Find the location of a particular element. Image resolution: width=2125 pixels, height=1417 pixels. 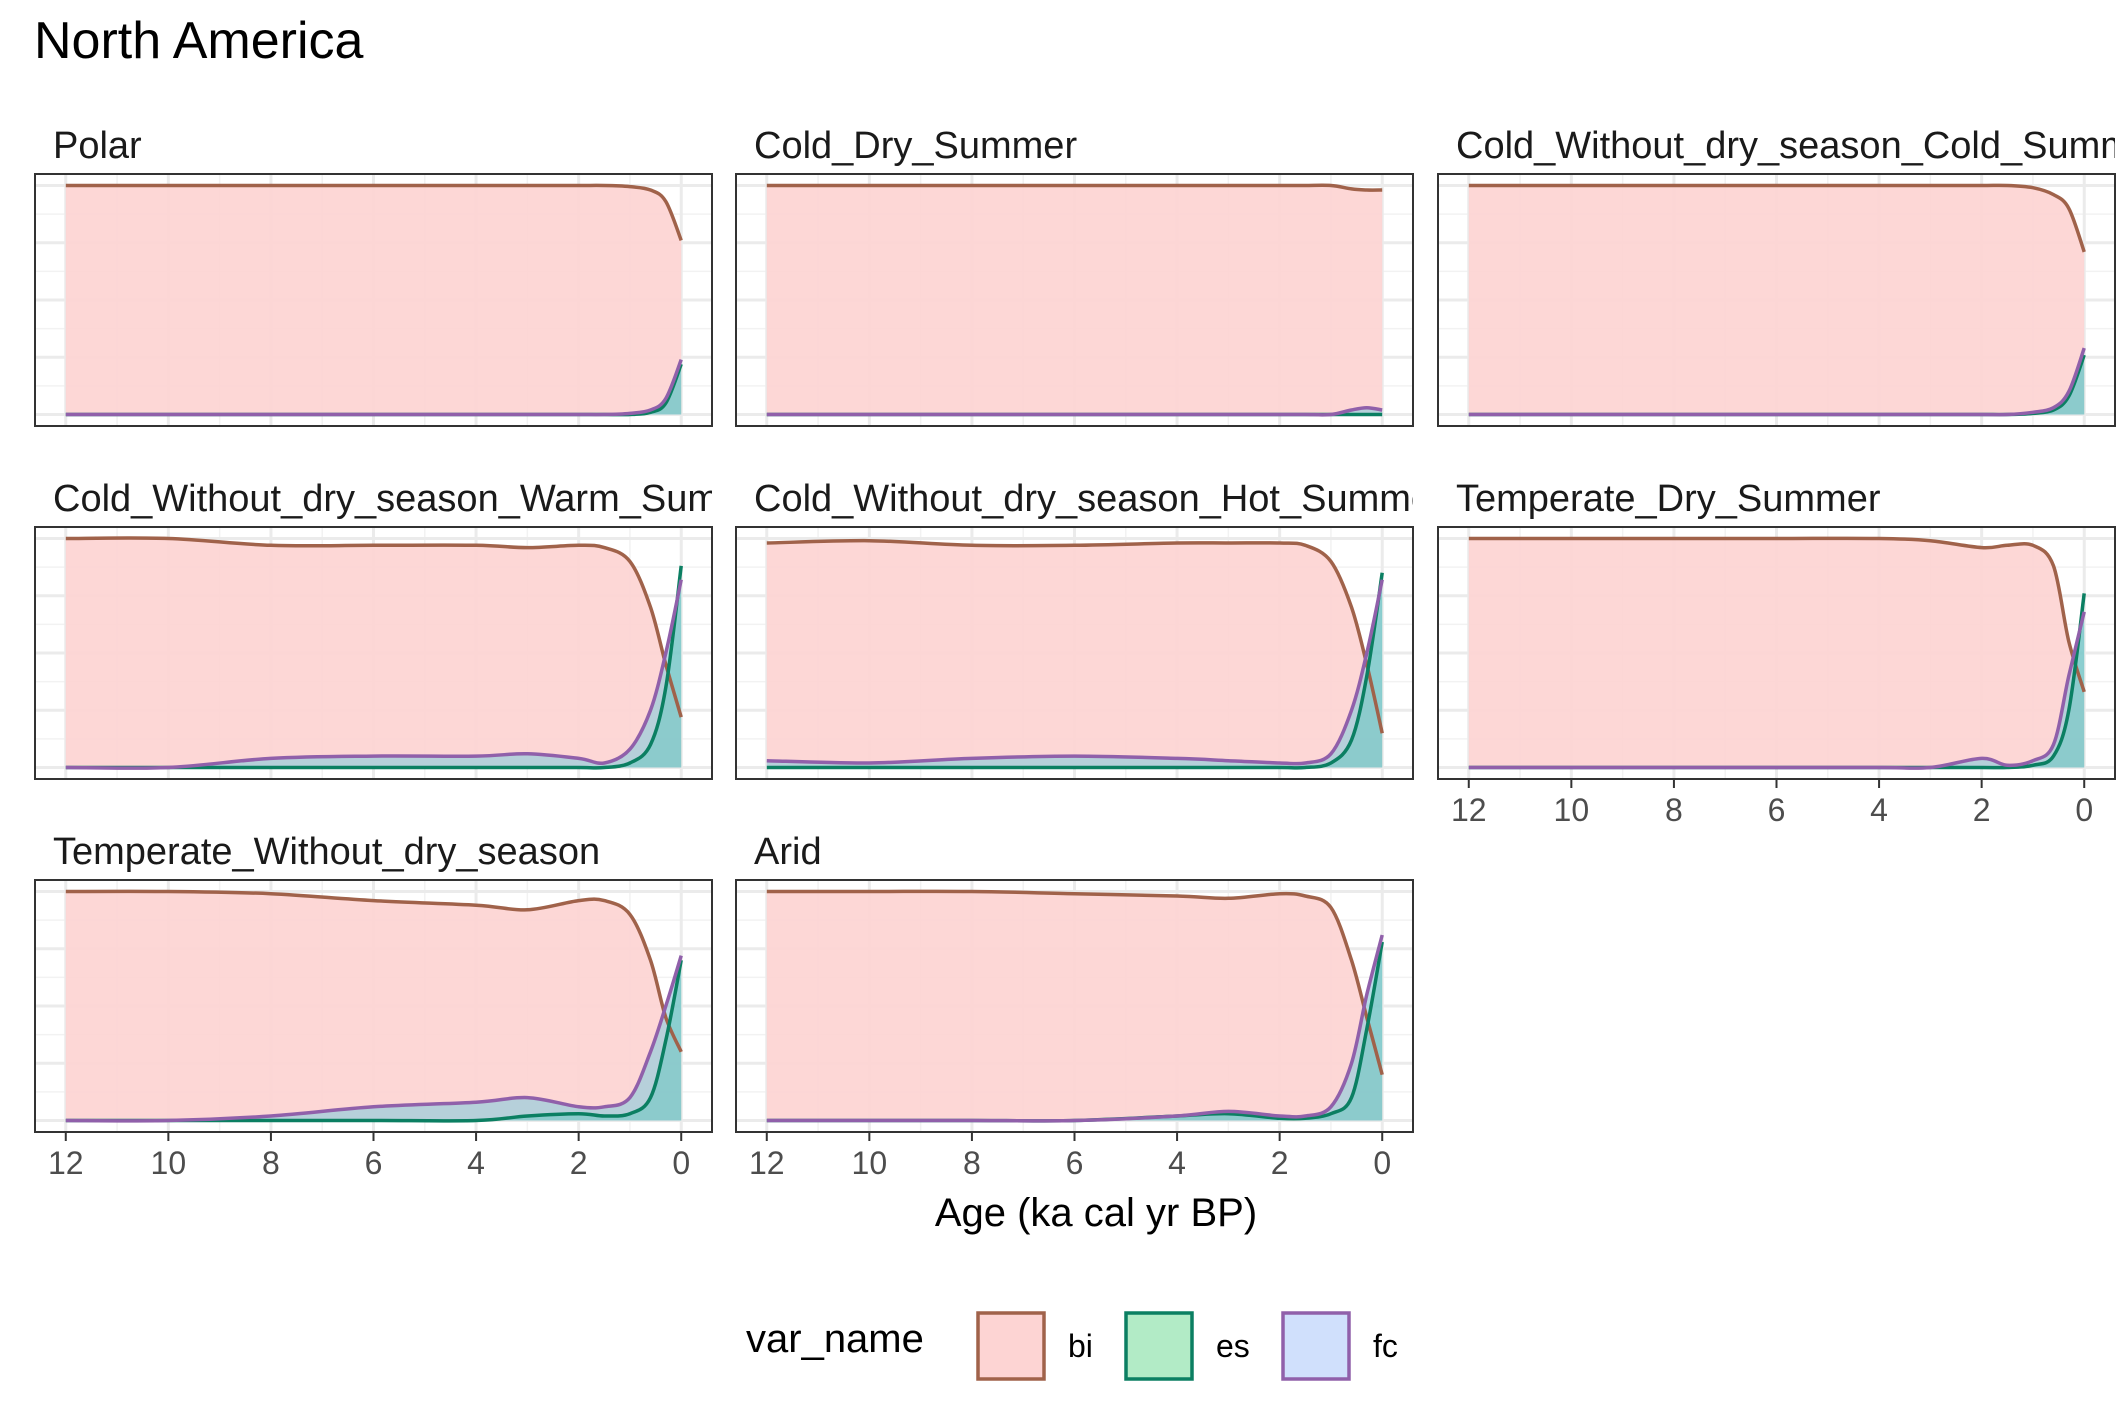

facet-panel: Cold_Without_dry_season_Hot_Summer is located at coordinates (1090, 629).